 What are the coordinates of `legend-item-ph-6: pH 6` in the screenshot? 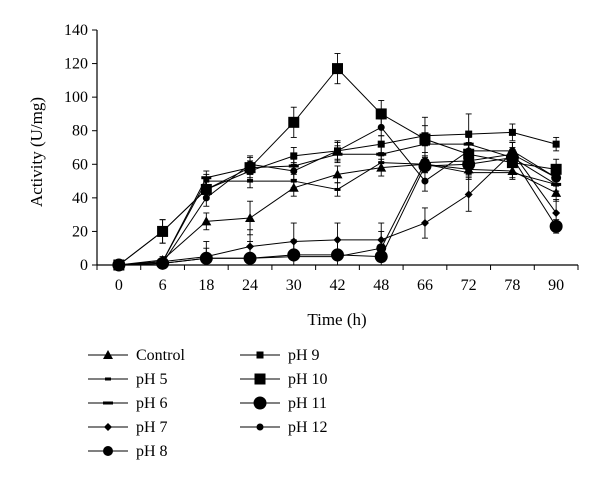 It's located at (128, 403).